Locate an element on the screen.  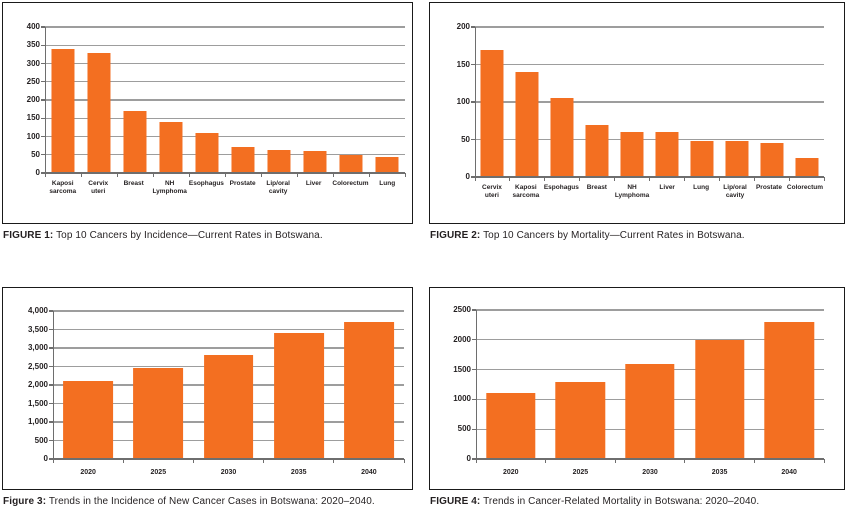
x-tick-label: Kaposi sarcoma is located at coordinates (63, 188).